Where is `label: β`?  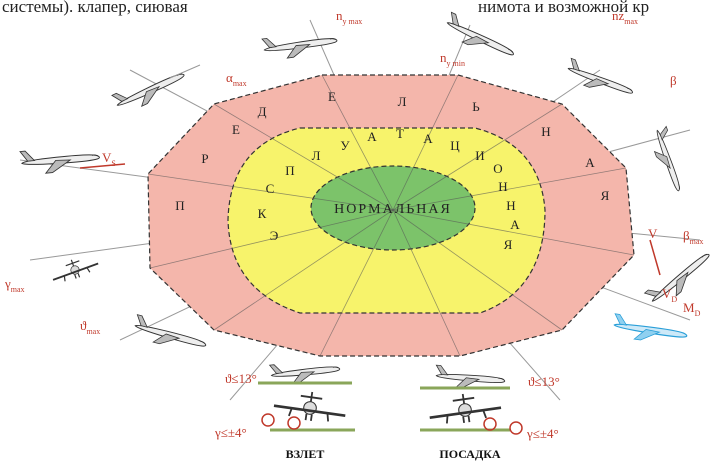 label: β is located at coordinates (673, 80).